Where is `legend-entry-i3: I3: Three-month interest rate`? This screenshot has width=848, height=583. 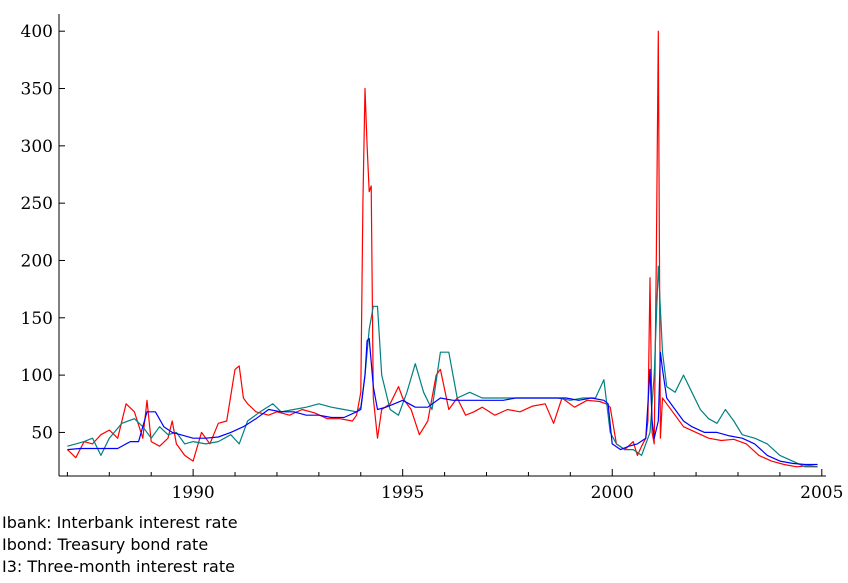 legend-entry-i3: I3: Three-month interest rate is located at coordinates (118, 566).